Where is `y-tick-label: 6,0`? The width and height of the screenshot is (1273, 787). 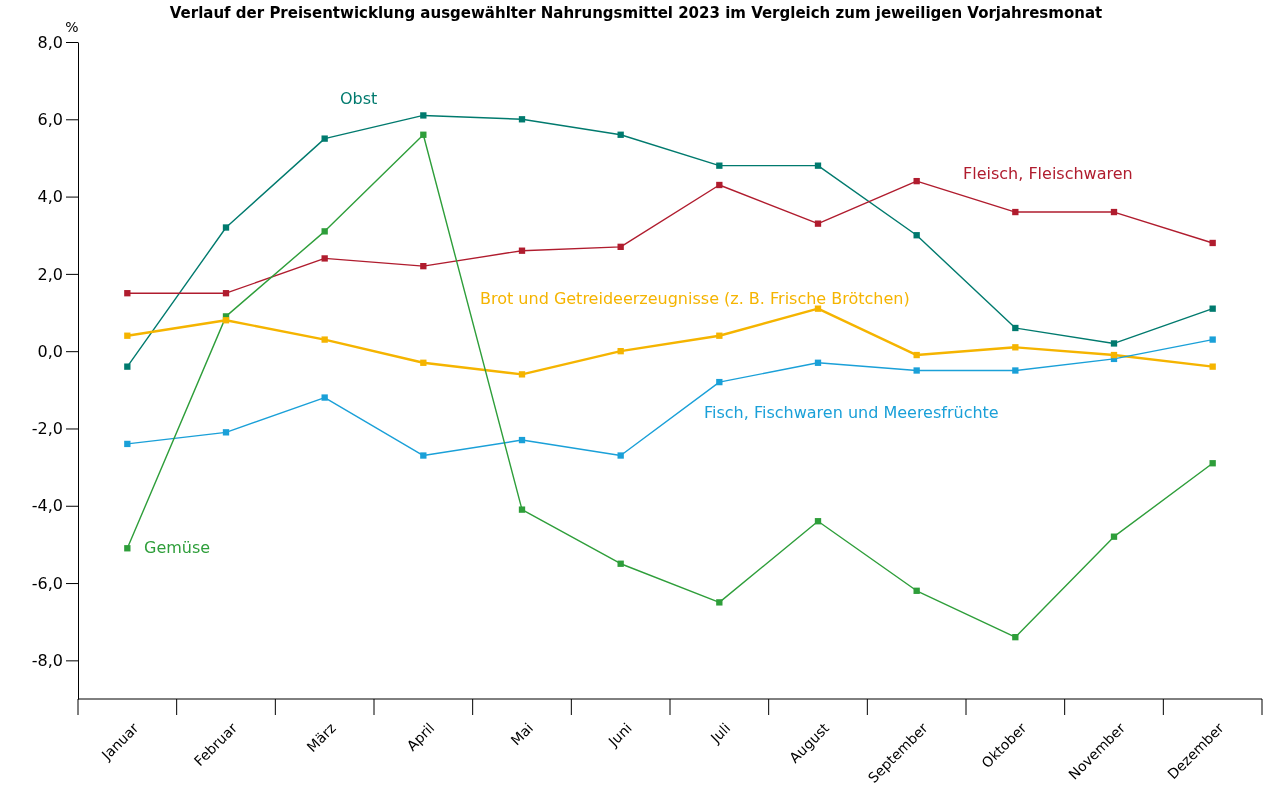 y-tick-label: 6,0 is located at coordinates (50, 119).